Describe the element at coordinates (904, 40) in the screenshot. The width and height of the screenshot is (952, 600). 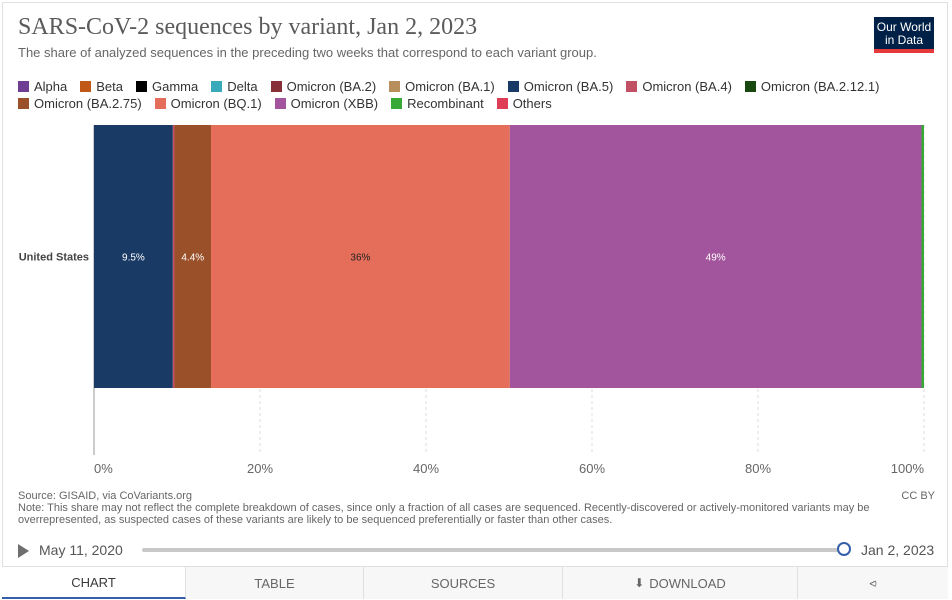
I see `logo-line-2: in Data` at that location.